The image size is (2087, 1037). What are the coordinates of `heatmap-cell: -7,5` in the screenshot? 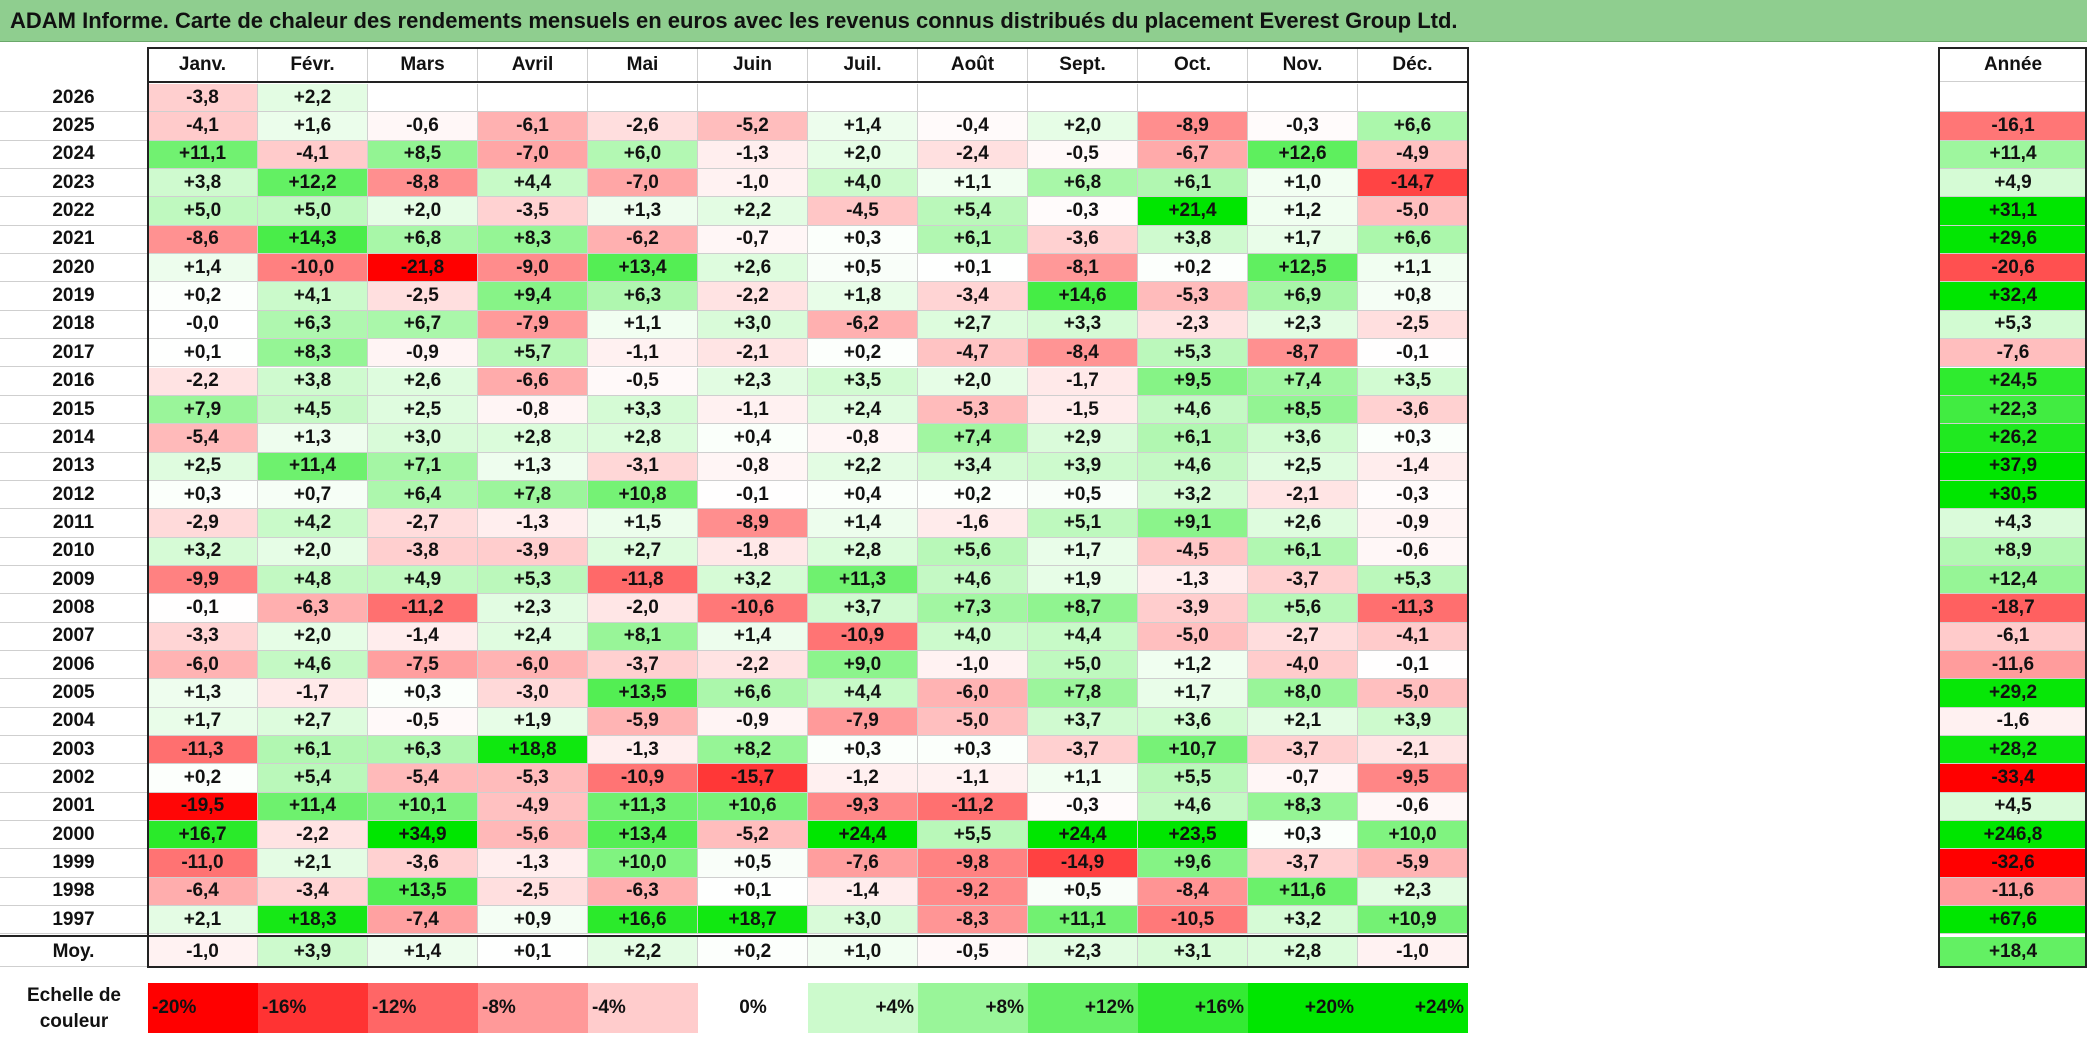 It's located at (423, 665).